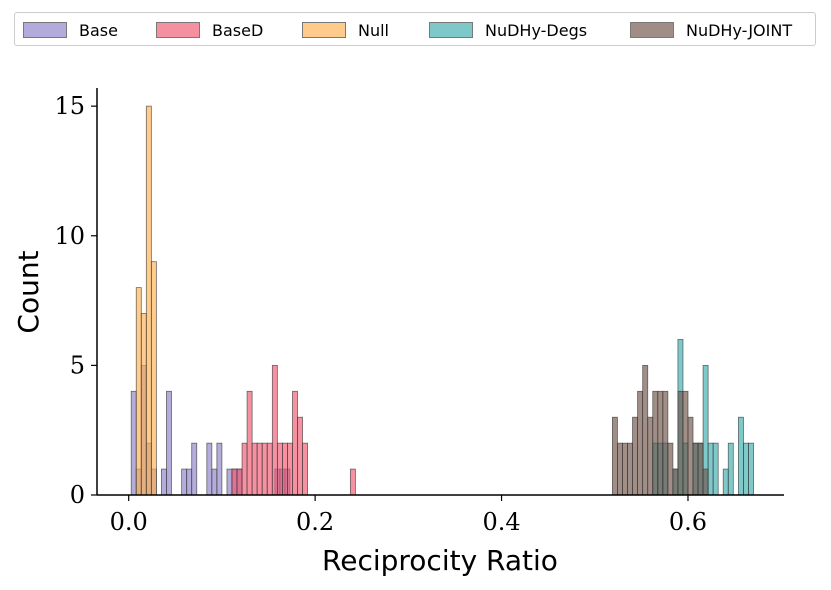 Image resolution: width=831 pixels, height=590 pixels. I want to click on y-tick-label-1: 5, so click(77, 365).